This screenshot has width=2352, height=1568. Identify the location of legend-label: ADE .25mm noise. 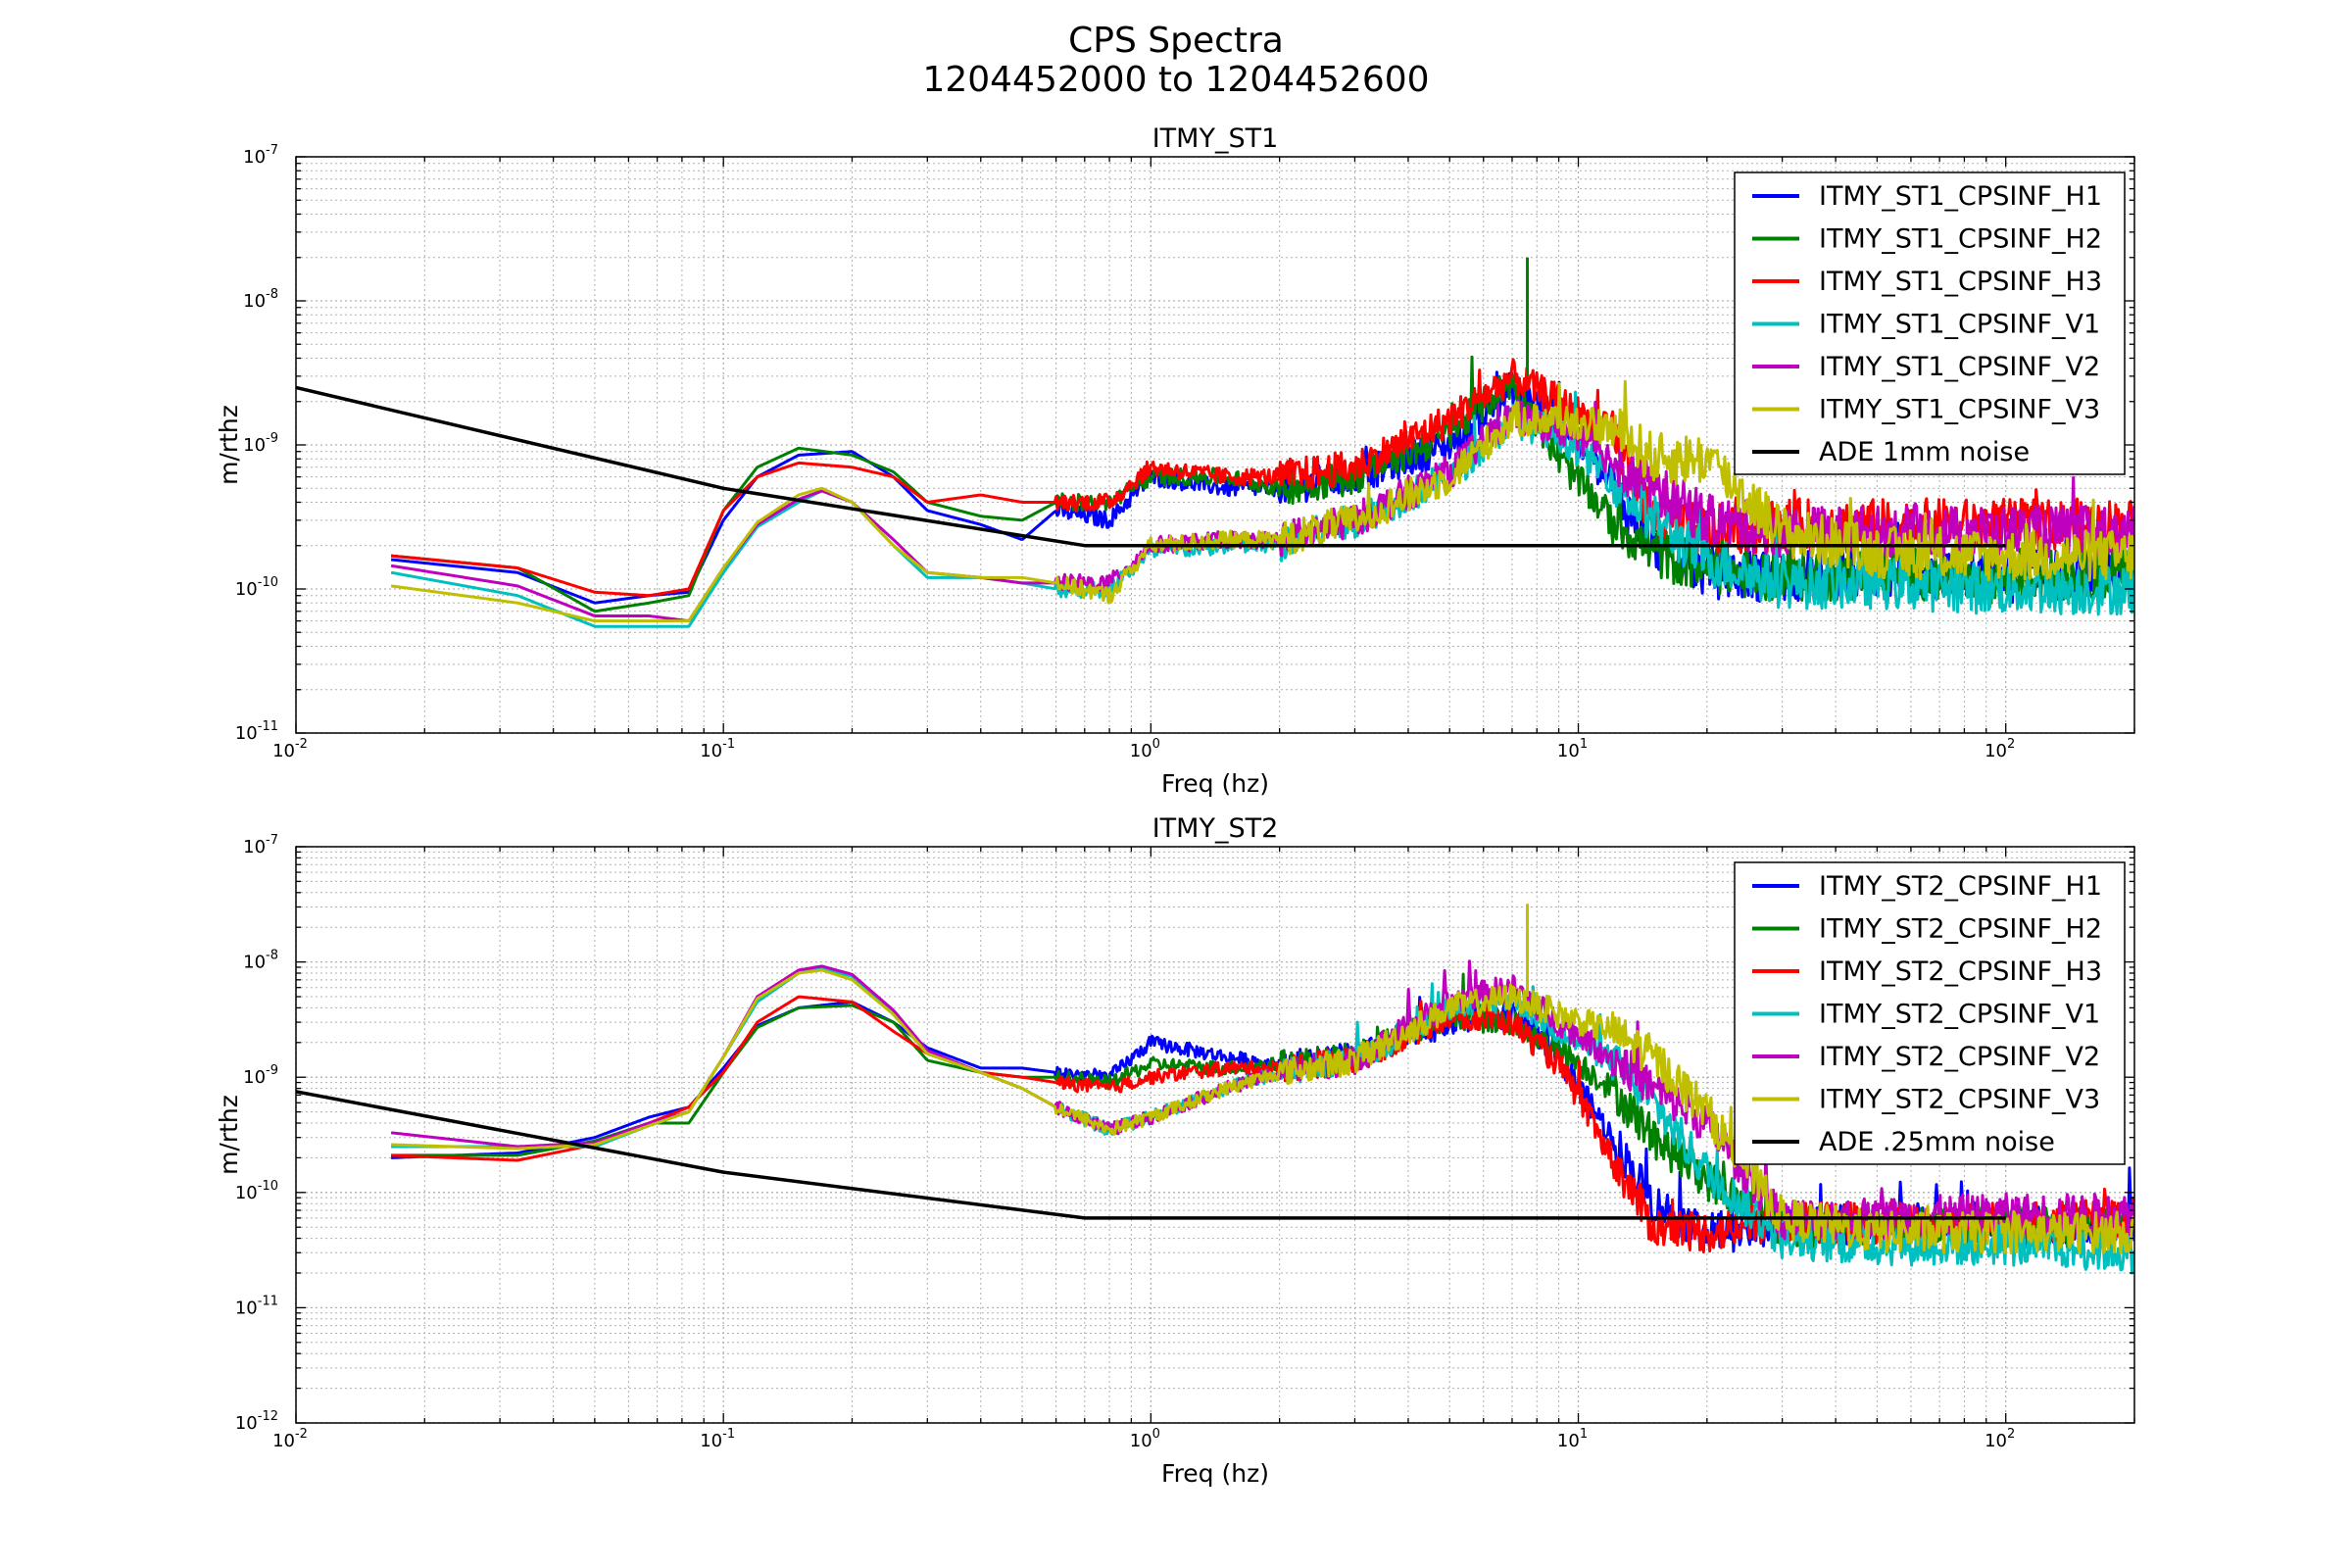
(1937, 1142).